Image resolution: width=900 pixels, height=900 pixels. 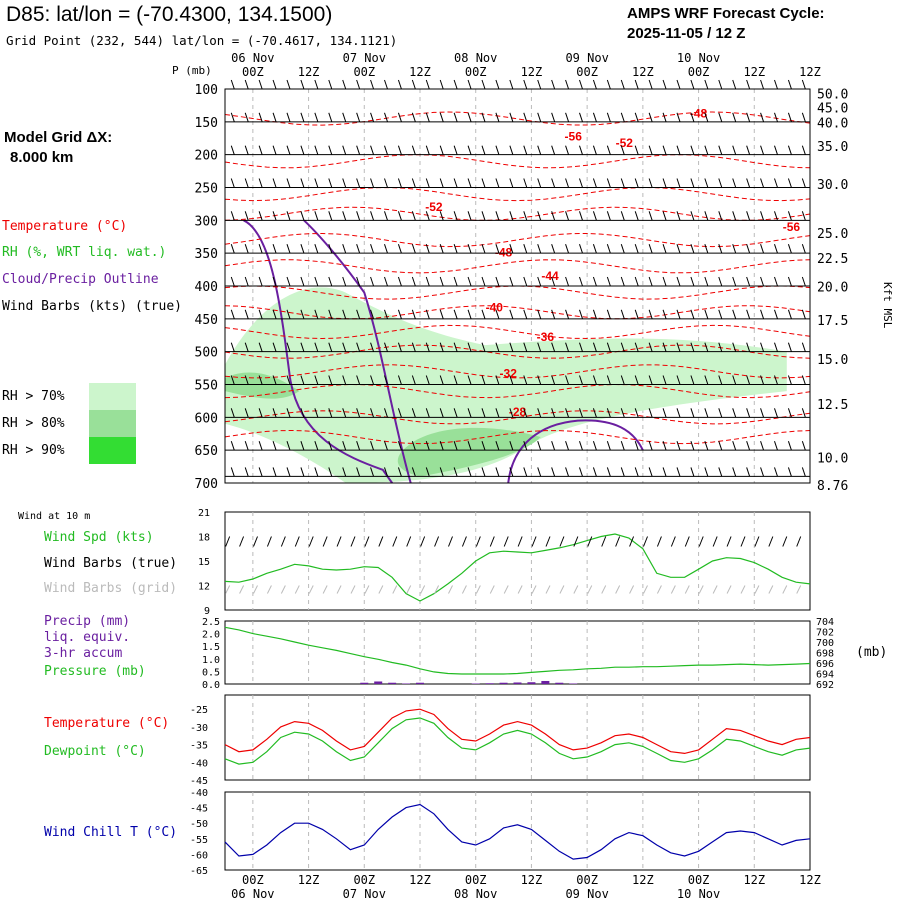 What do you see at coordinates (204, 538) in the screenshot?
I see `wind-ytick-label: 18` at bounding box center [204, 538].